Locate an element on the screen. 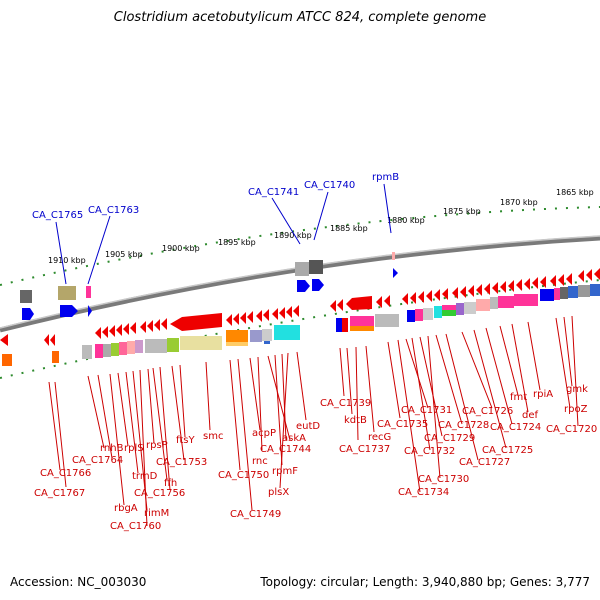 The width and height of the screenshot is (600, 600). gene-label: CA_C1766 is located at coordinates (65, 473).